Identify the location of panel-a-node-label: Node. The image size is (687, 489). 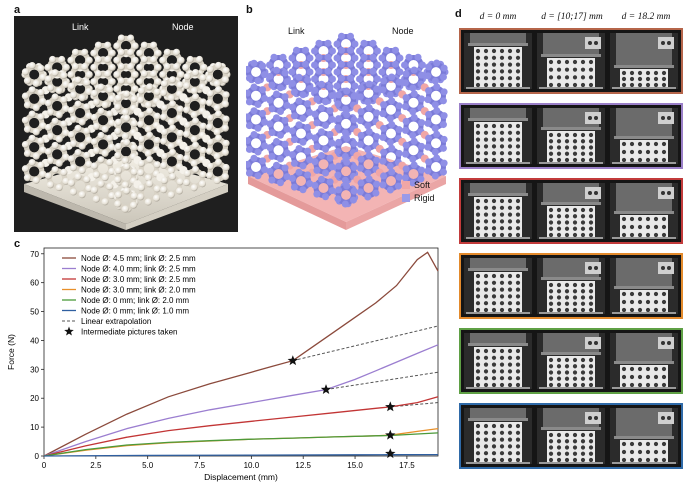
(183, 27).